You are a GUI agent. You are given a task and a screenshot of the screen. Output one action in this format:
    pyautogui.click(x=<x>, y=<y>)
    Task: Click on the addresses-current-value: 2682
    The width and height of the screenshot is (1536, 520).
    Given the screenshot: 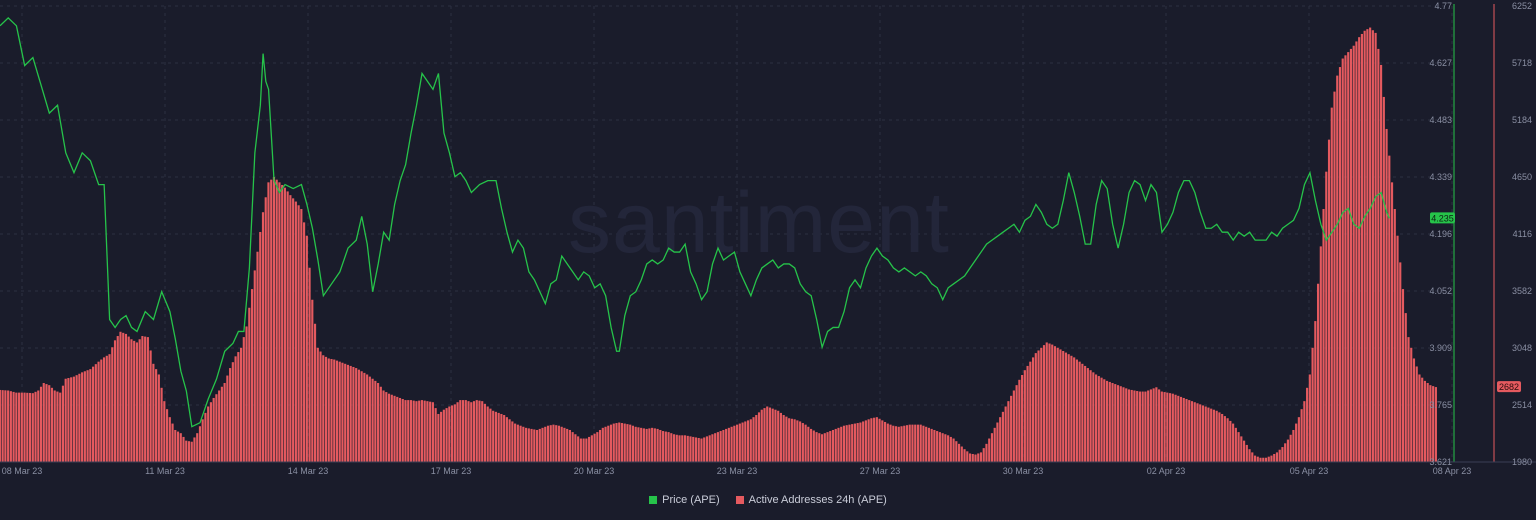 What is the action you would take?
    pyautogui.click(x=1509, y=387)
    